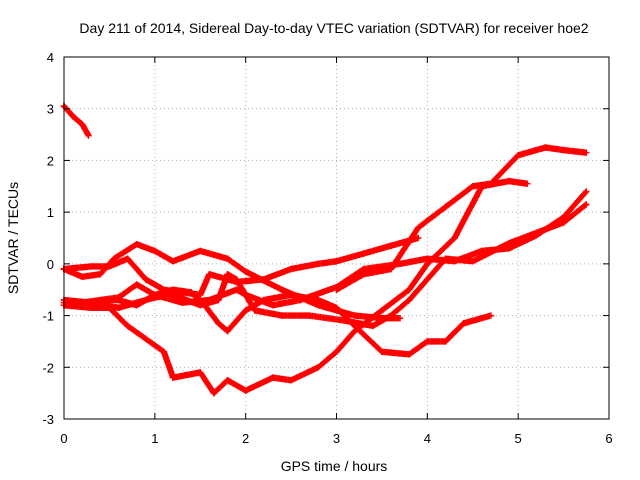 This screenshot has height=480, width=640. What do you see at coordinates (50, 212) in the screenshot?
I see `y-tick-label: 1` at bounding box center [50, 212].